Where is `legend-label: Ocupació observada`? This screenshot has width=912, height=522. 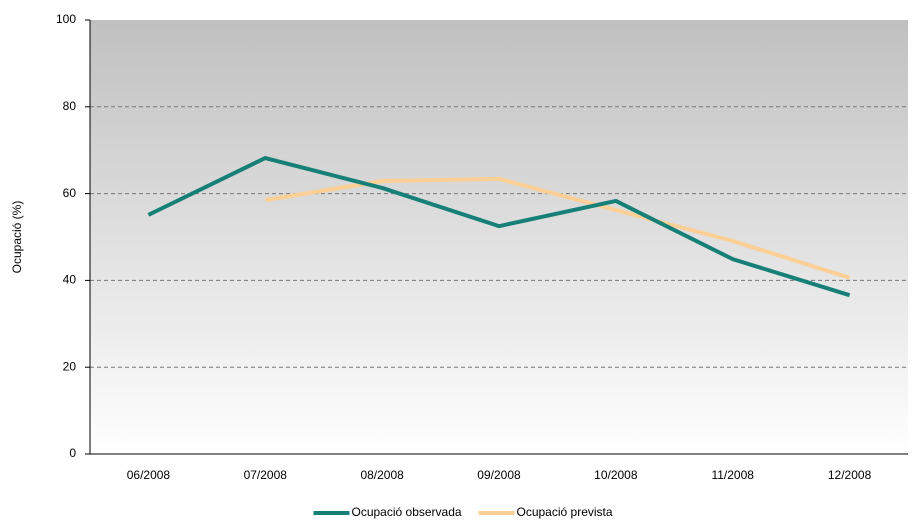 legend-label: Ocupació observada is located at coordinates (407, 512).